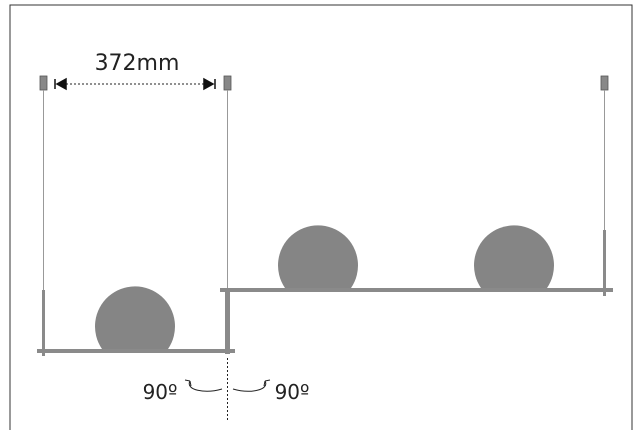  What do you see at coordinates (416, 290) in the screenshot?
I see `upper-bar` at bounding box center [416, 290].